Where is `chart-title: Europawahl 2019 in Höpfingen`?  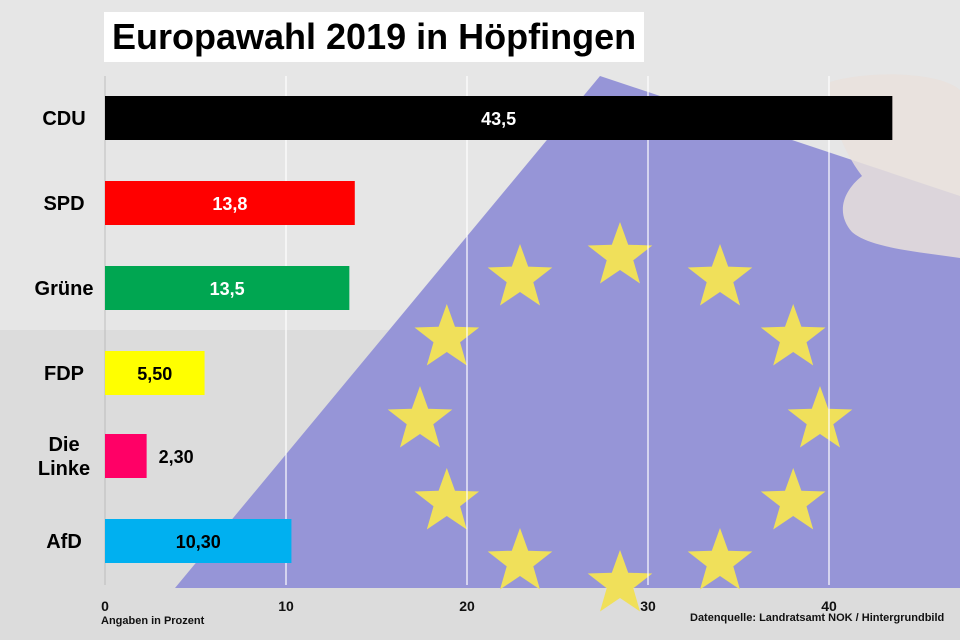 chart-title: Europawahl 2019 in Höpfingen is located at coordinates (374, 37).